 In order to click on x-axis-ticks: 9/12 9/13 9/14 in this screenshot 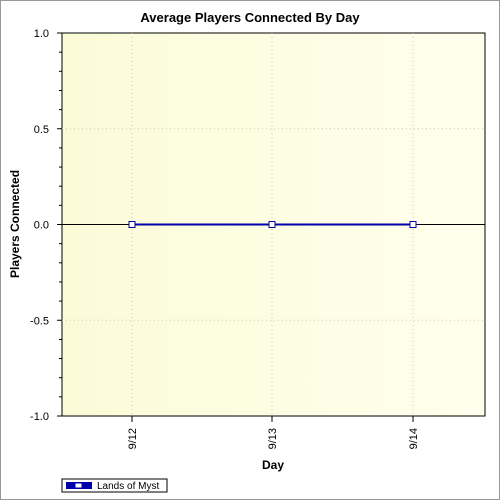, I will do `click(273, 432)`.